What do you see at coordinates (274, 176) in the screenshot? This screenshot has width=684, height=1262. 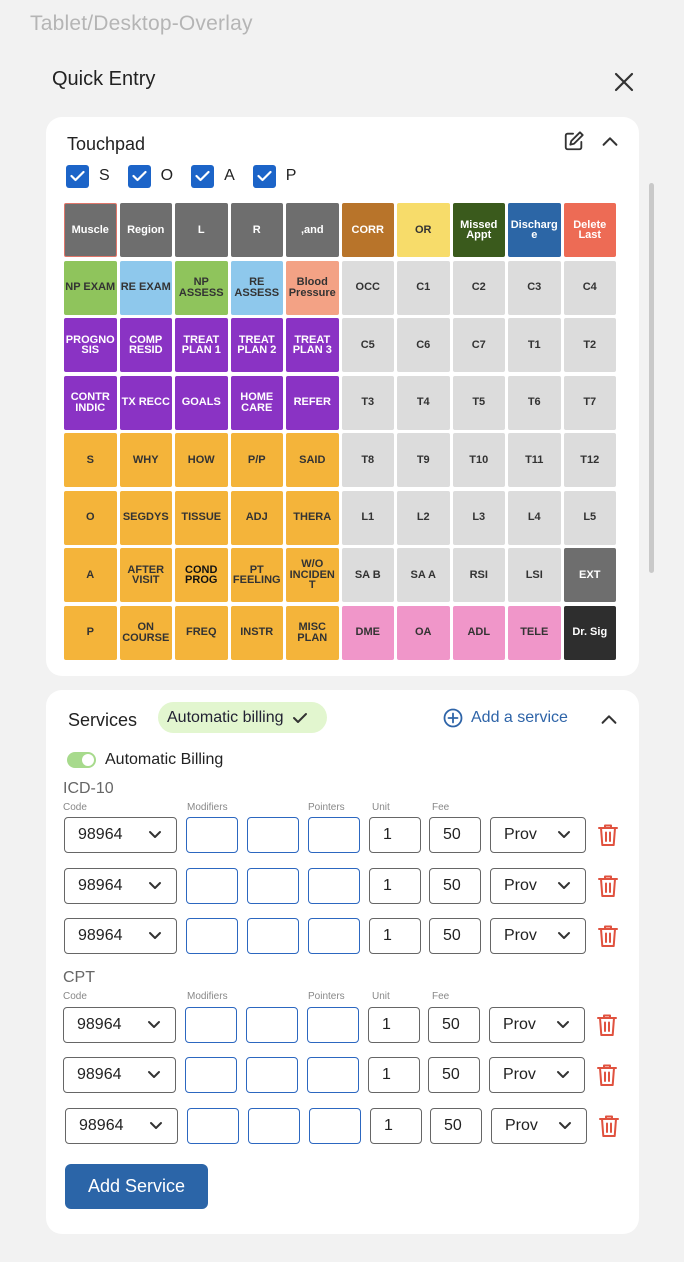 I see `soap-checkbox-p: P` at bounding box center [274, 176].